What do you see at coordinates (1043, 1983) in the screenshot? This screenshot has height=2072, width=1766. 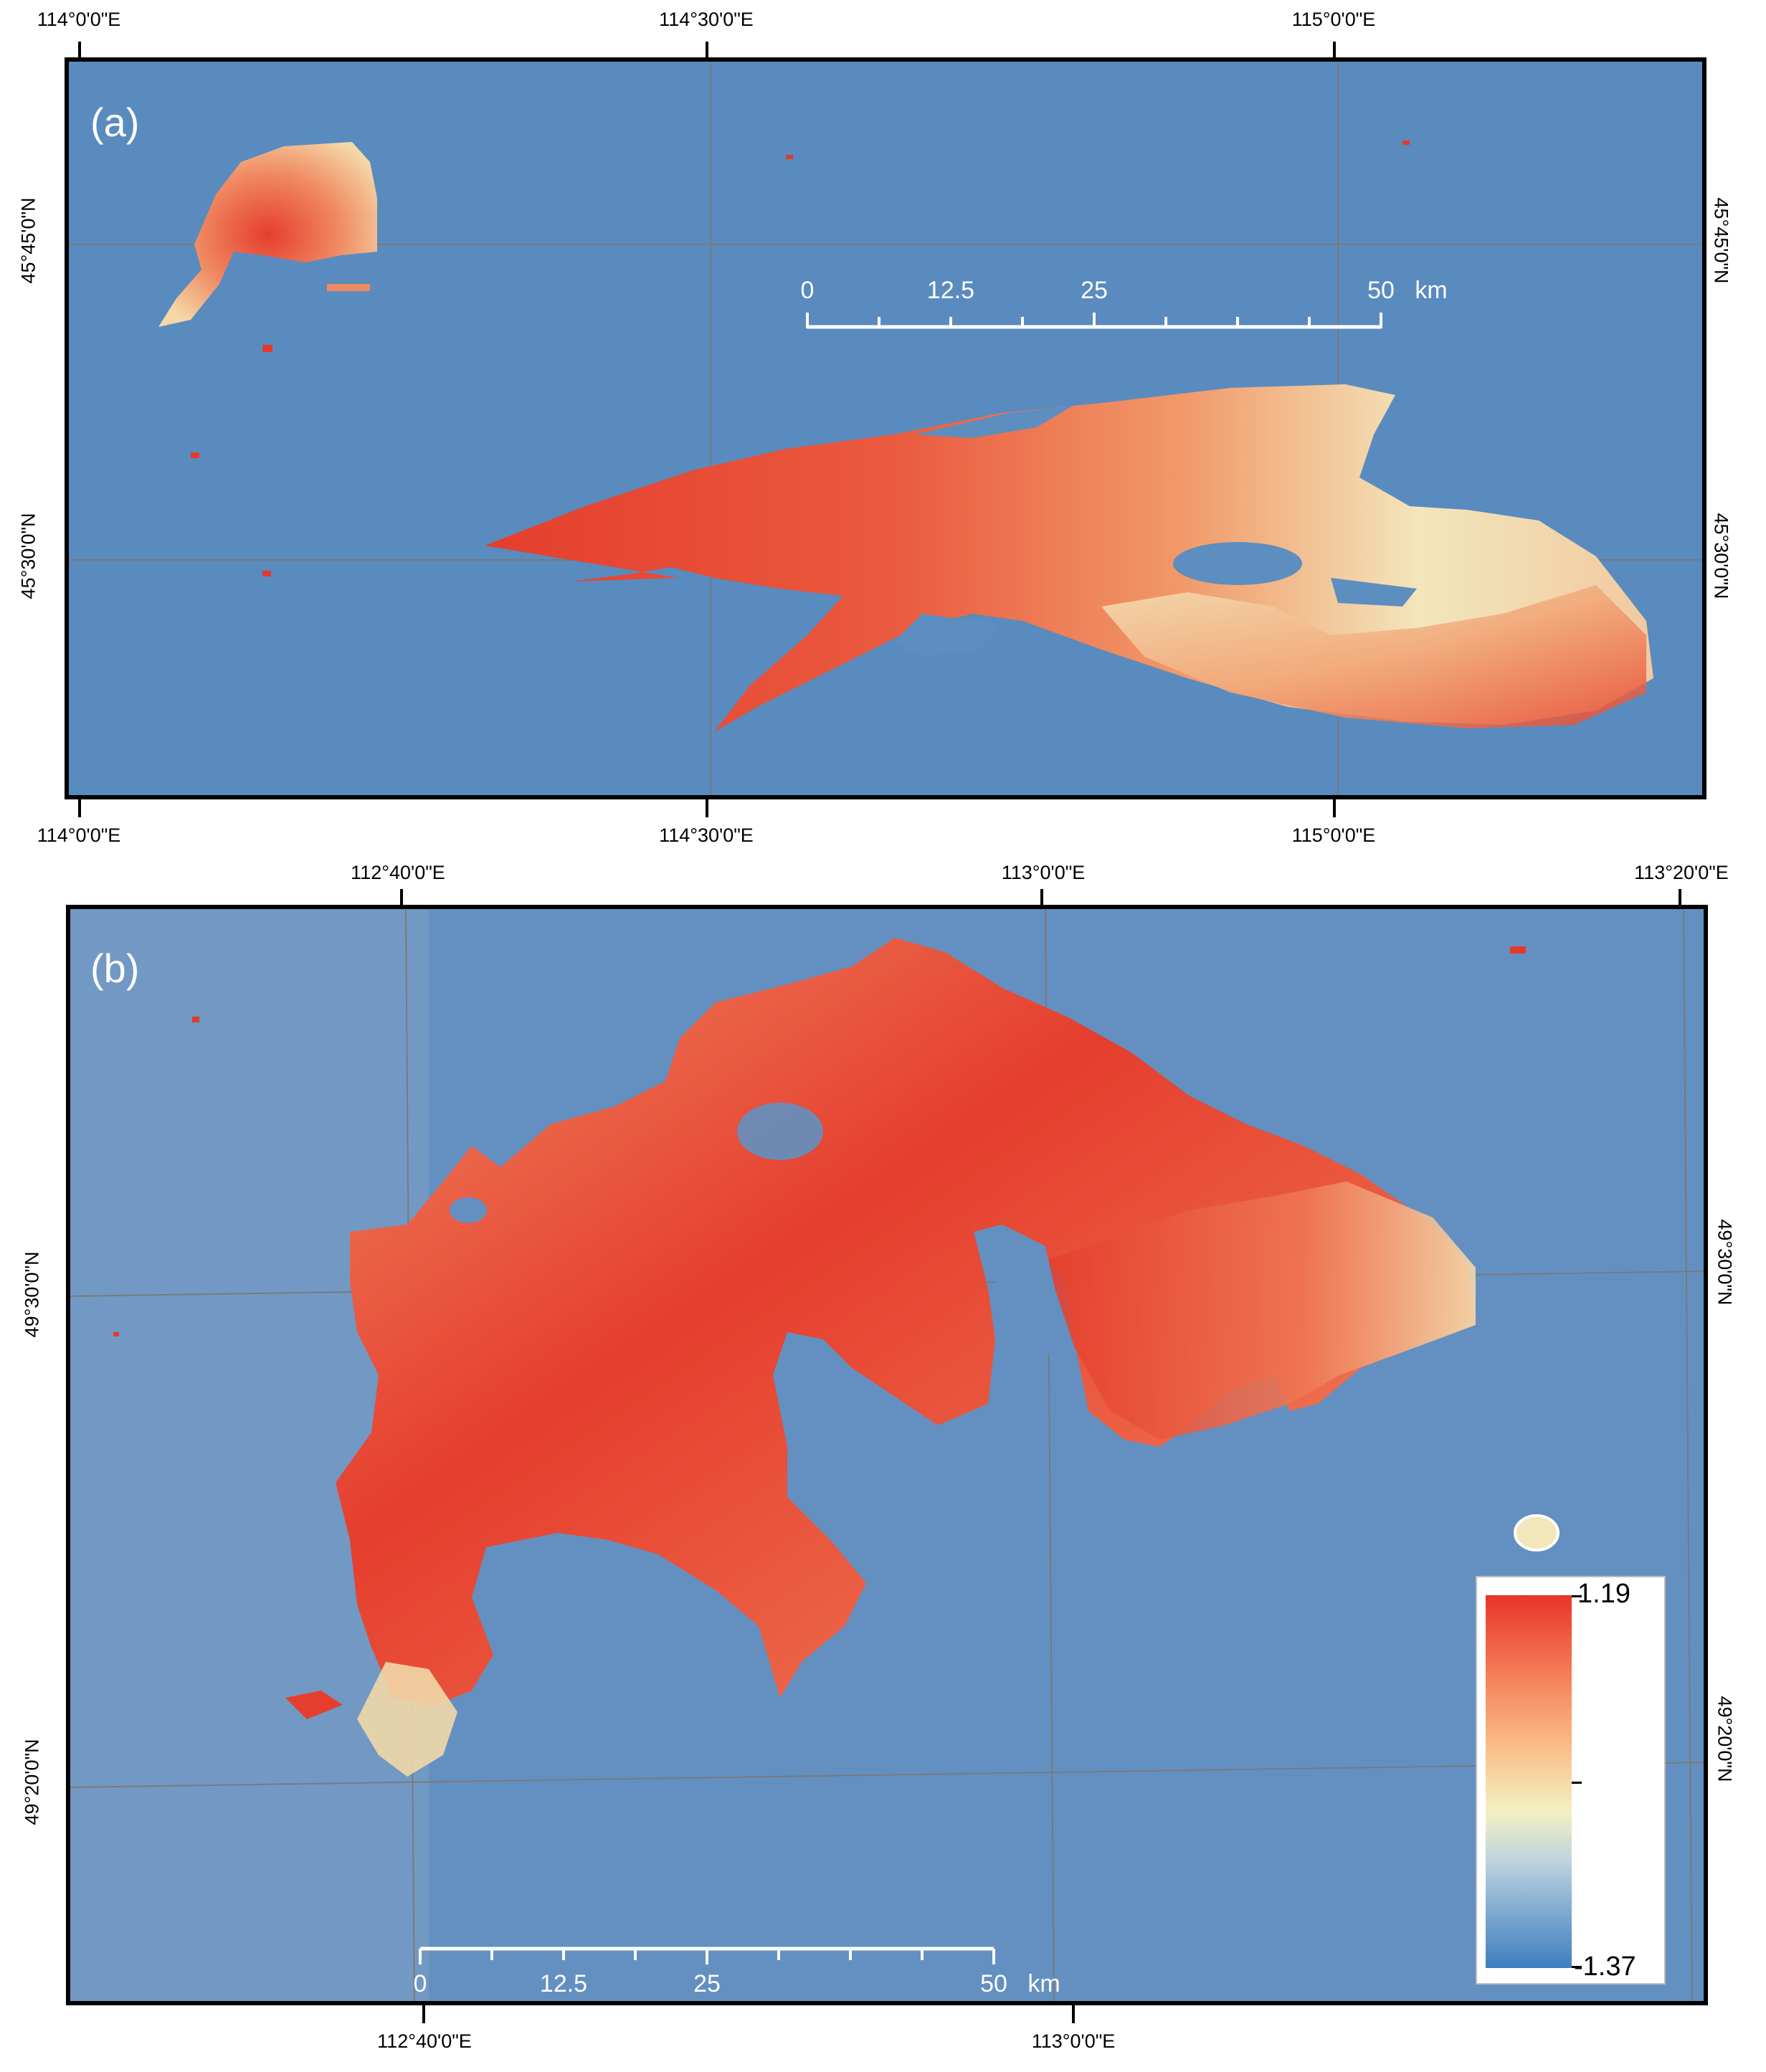 I see `panel-b-scale-unit: km` at bounding box center [1043, 1983].